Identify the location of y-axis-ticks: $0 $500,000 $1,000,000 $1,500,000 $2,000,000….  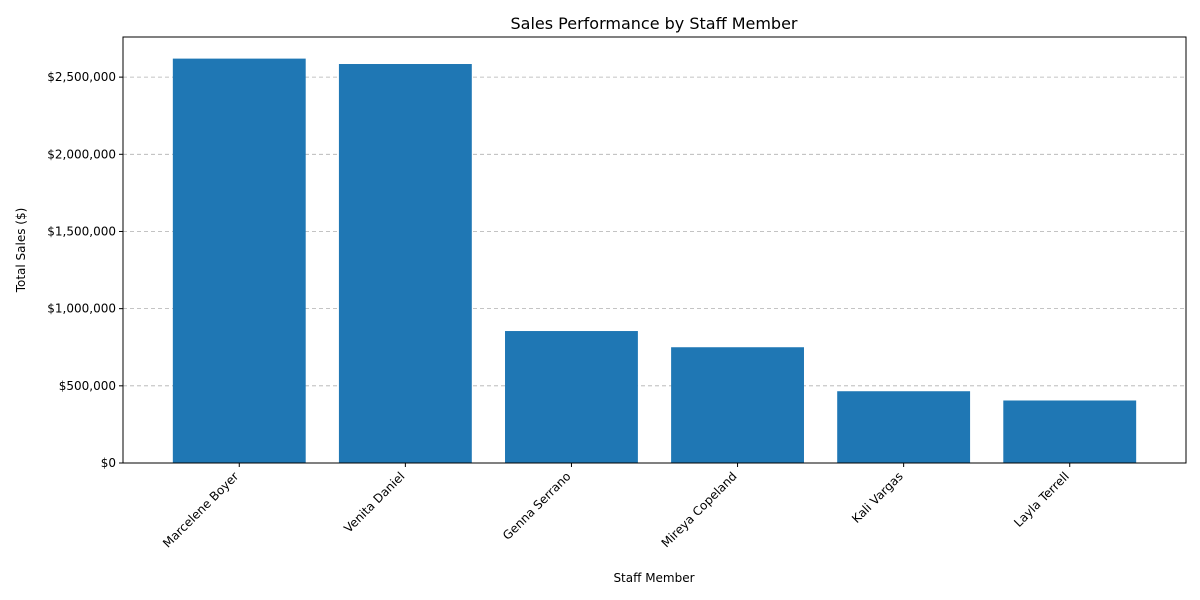
(85, 270).